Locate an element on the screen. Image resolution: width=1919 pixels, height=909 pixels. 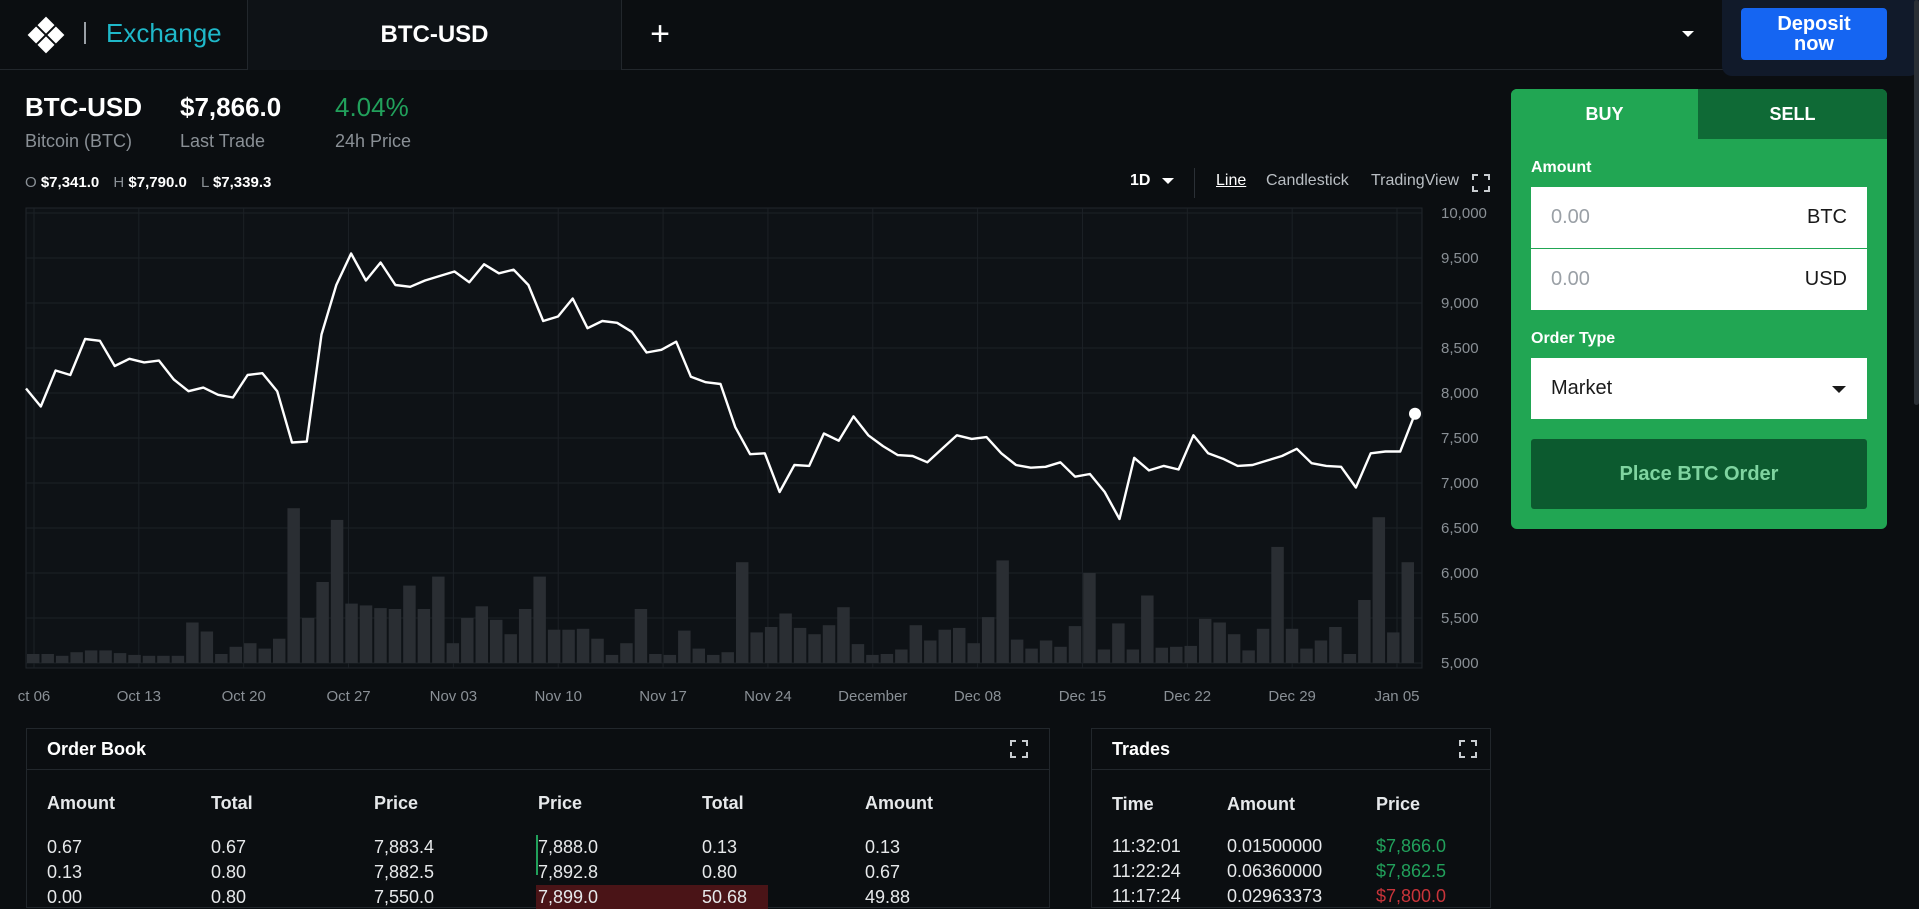
chevron-down-icon is located at coordinates (1688, 34).